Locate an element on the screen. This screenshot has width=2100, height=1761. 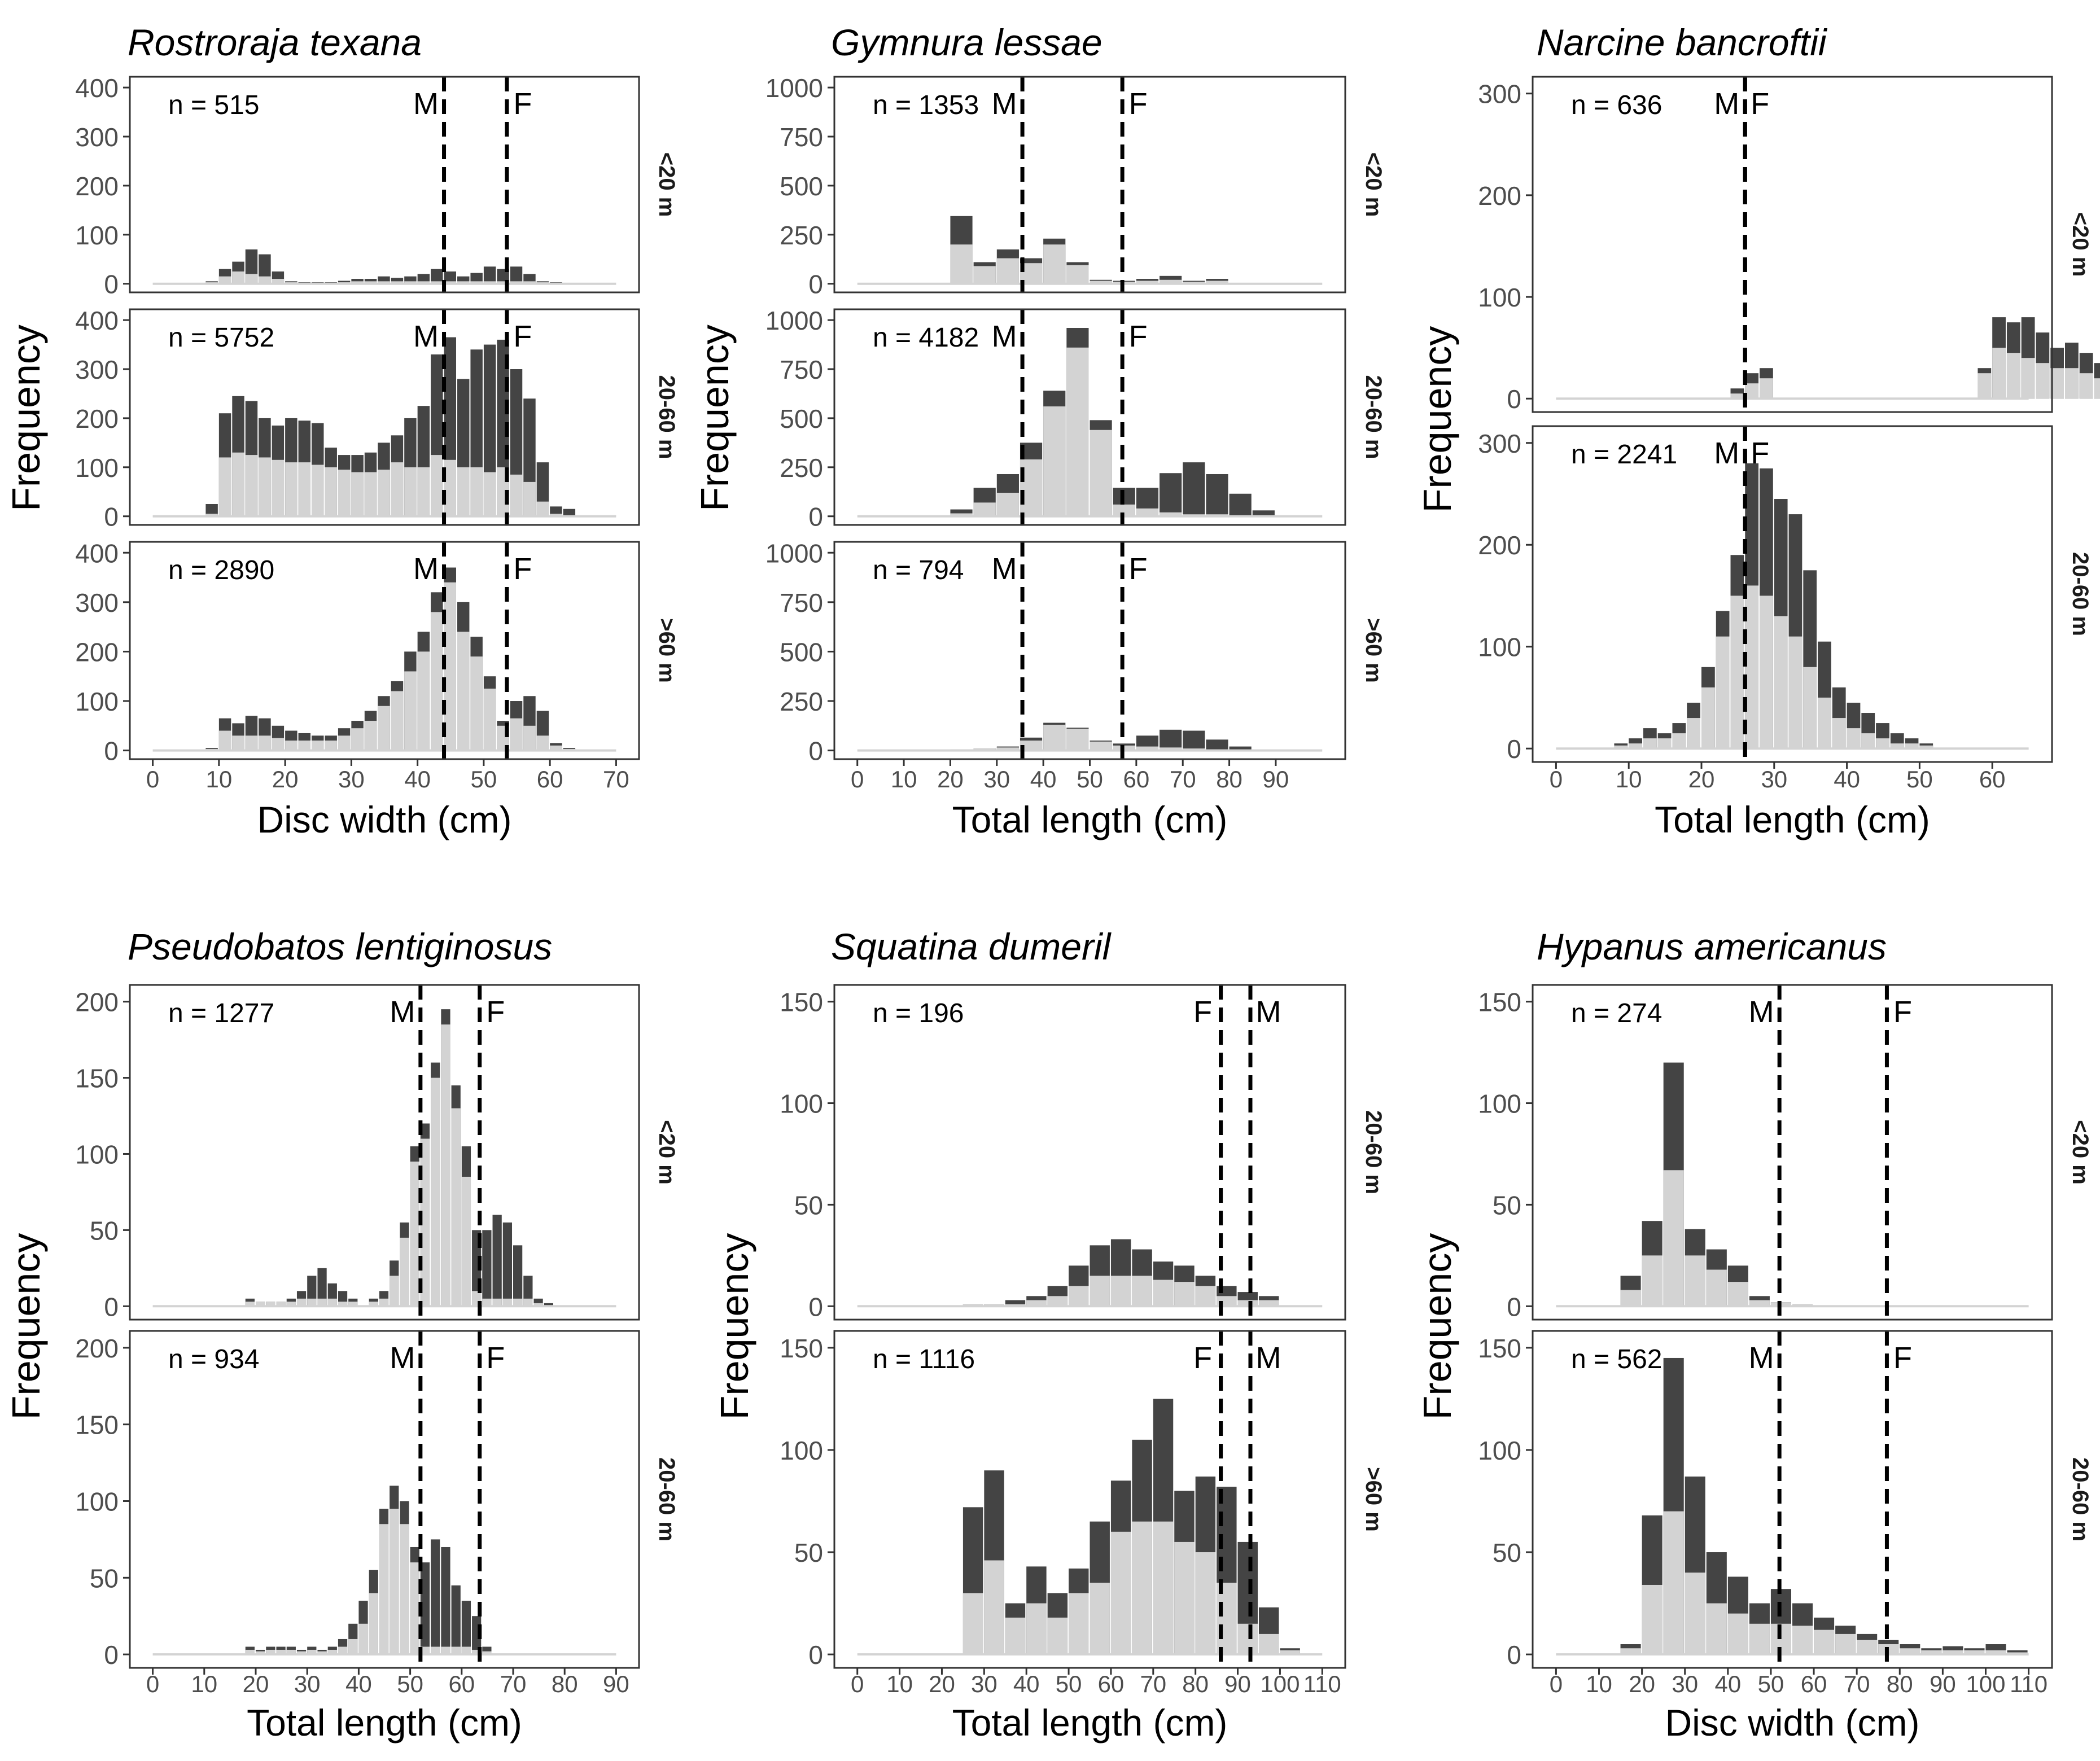
panel-2: M F 0 100 200 300 400 n = 2890 >60 m is located at coordinates (377, 651).